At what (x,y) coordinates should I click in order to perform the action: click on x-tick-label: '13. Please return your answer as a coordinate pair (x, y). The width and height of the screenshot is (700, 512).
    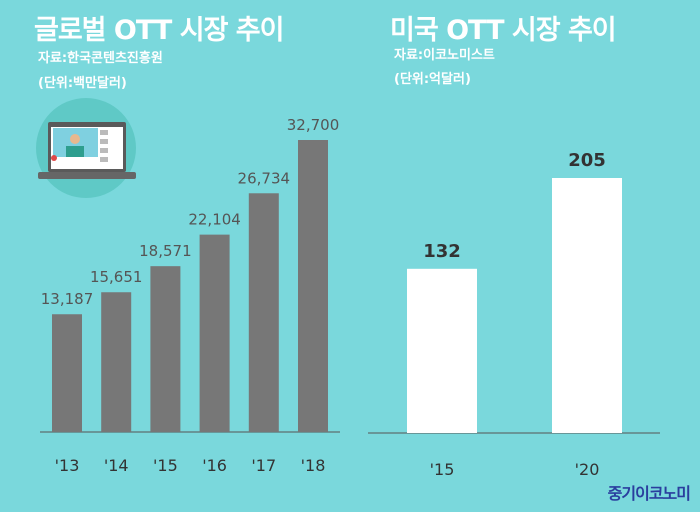
    Looking at the image, I should click on (67, 465).